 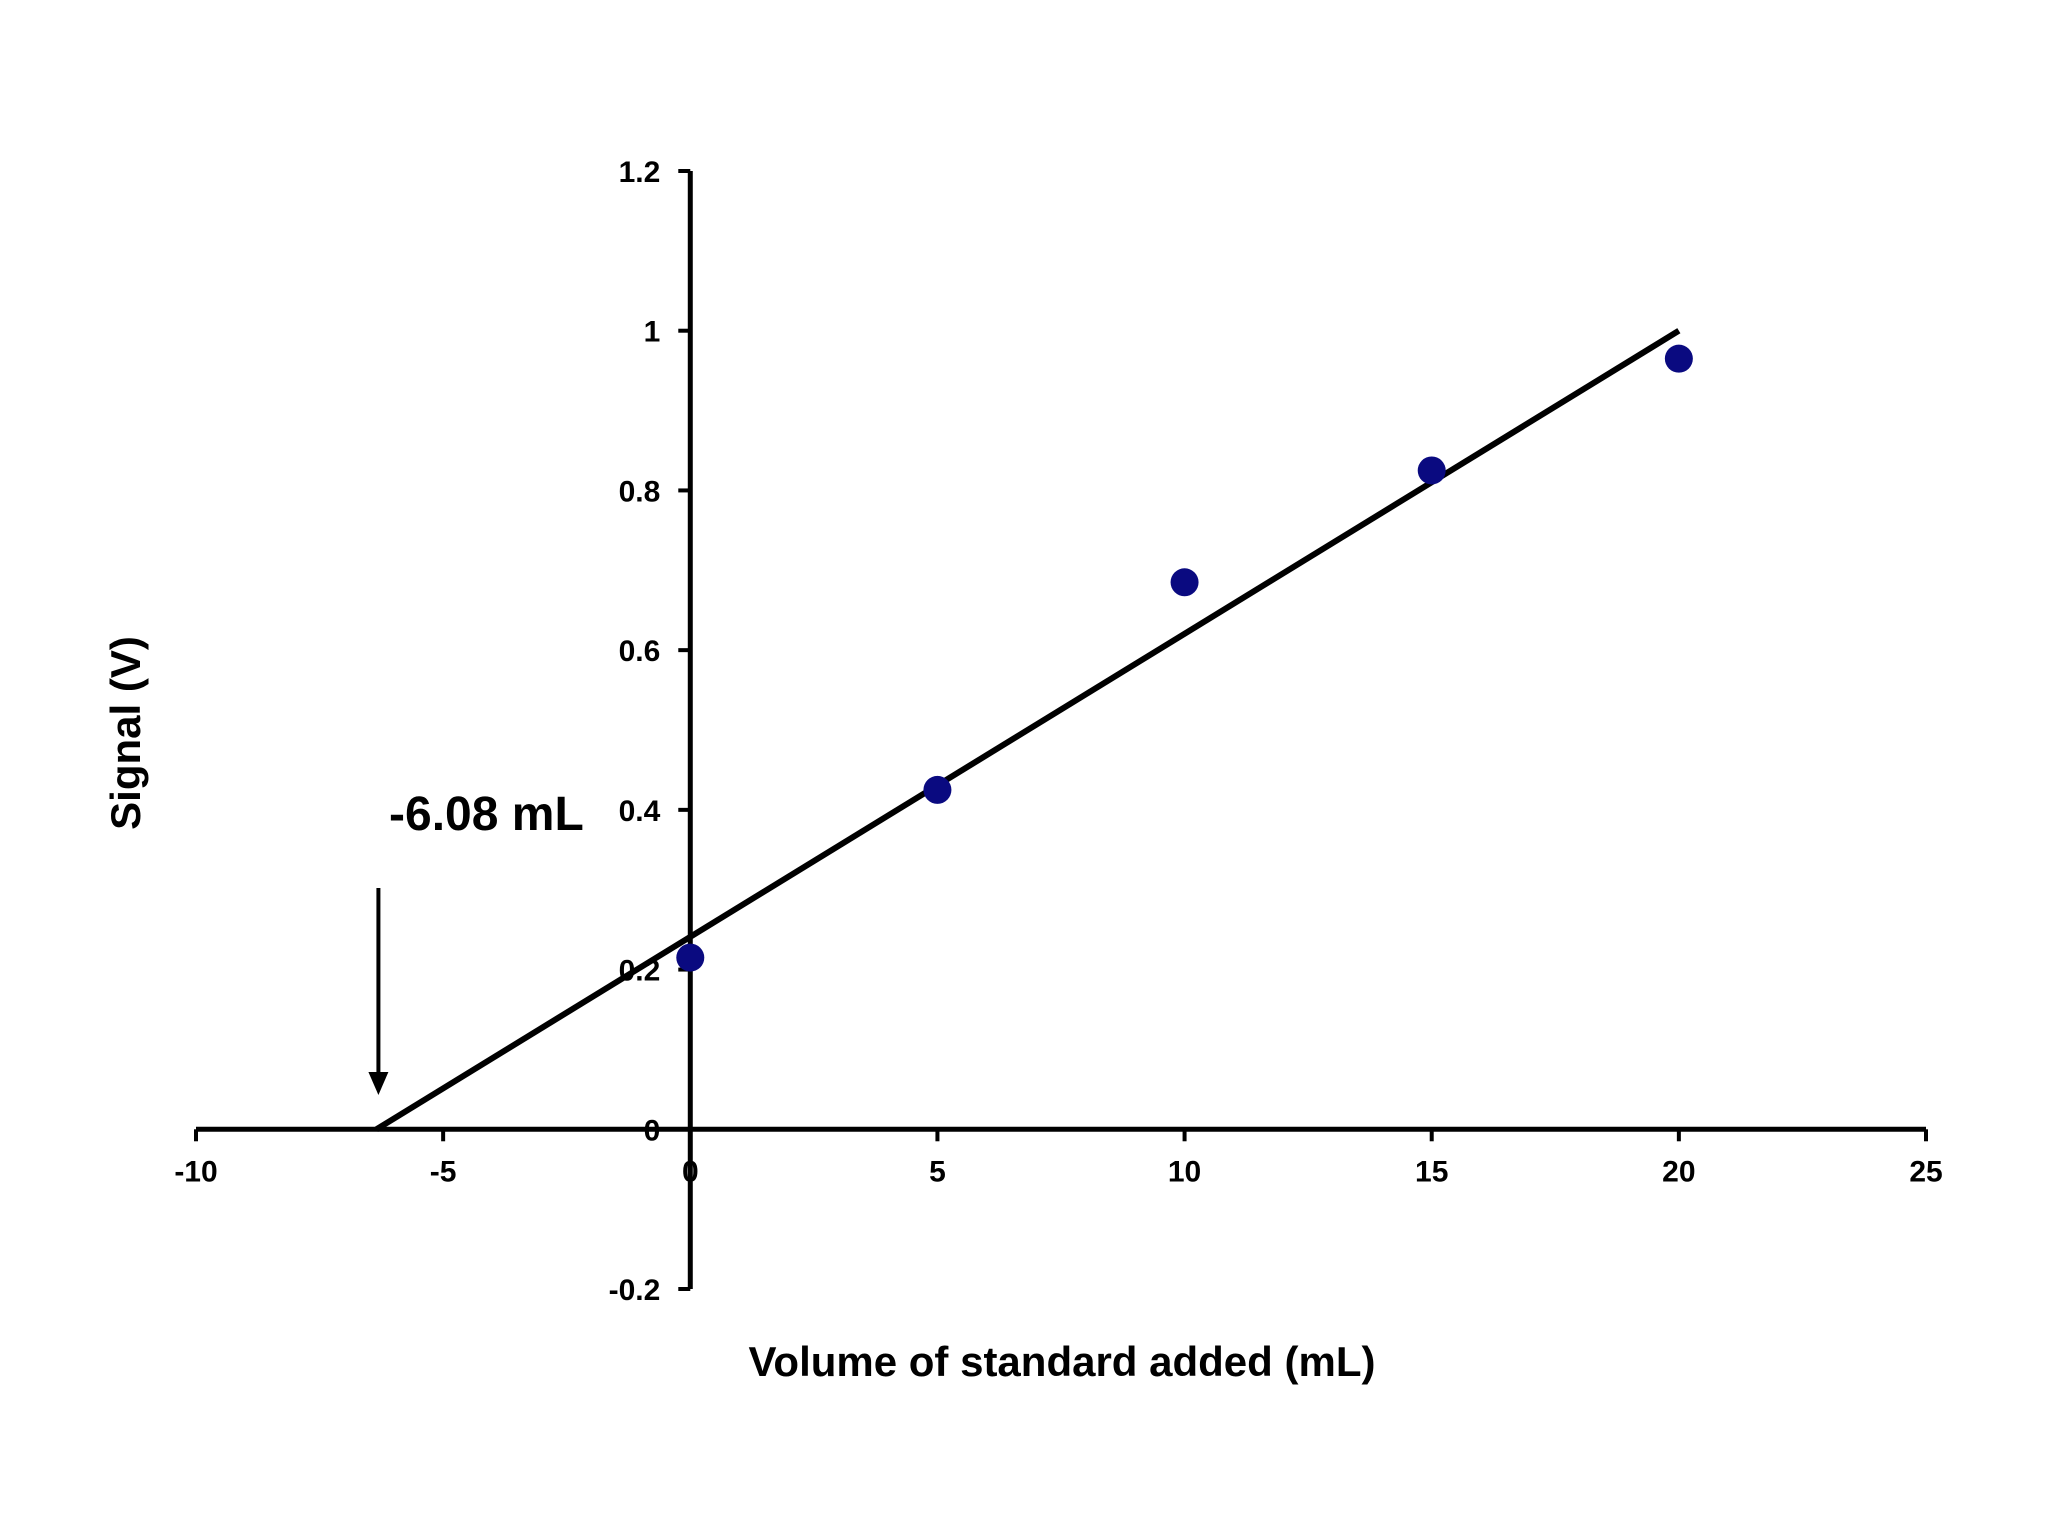 What do you see at coordinates (443, 1171) in the screenshot?
I see `x-tick-label: -5` at bounding box center [443, 1171].